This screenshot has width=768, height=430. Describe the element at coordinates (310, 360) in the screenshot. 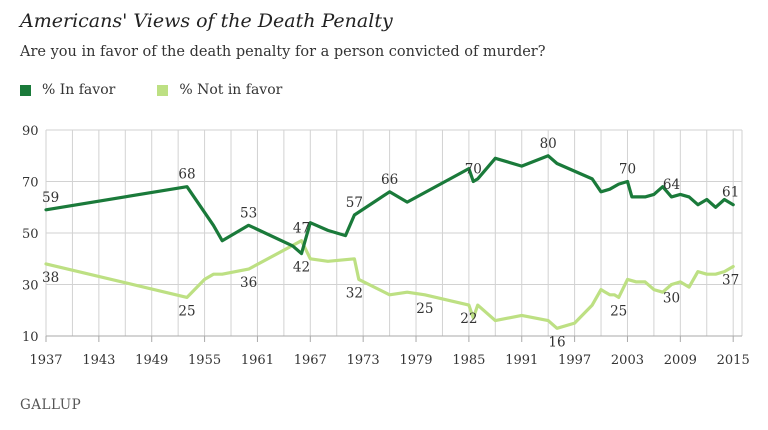

I see `x-tick-label-1967: 1967` at that location.